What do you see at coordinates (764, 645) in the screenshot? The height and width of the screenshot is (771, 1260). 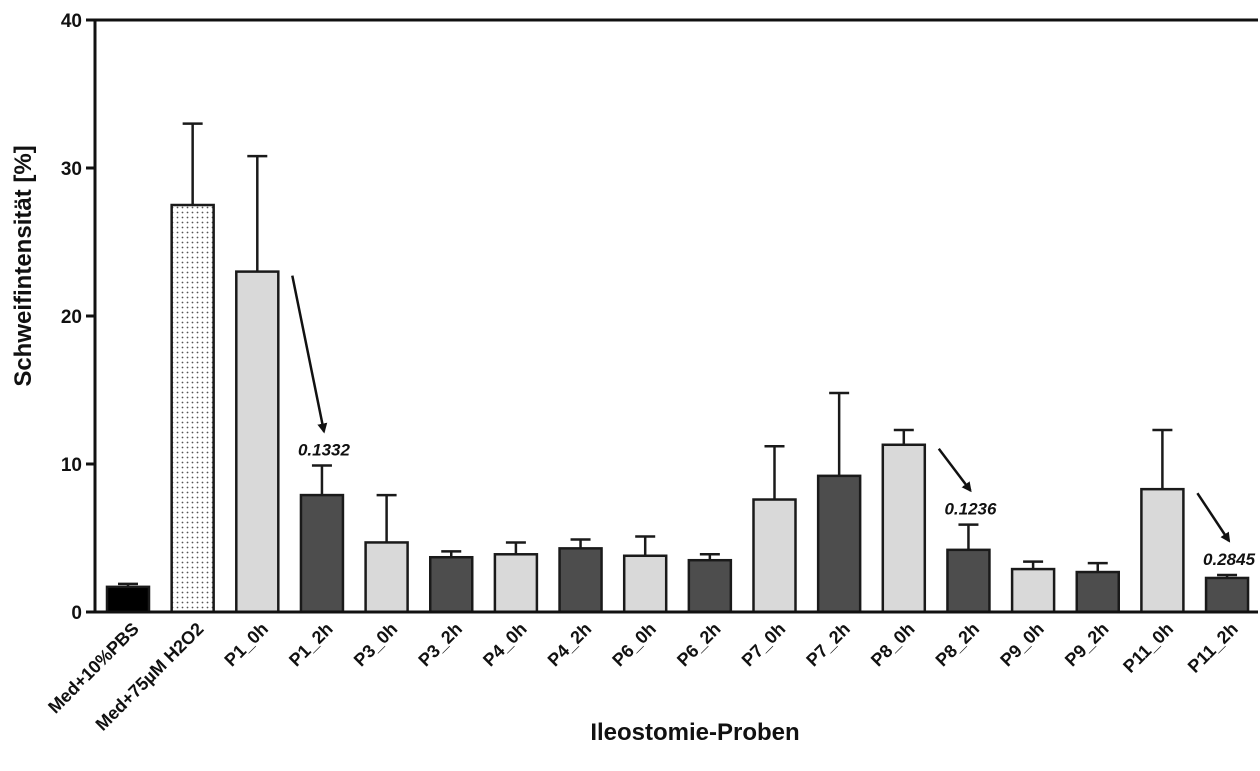 I see `x-tick-label: P7_0h` at bounding box center [764, 645].